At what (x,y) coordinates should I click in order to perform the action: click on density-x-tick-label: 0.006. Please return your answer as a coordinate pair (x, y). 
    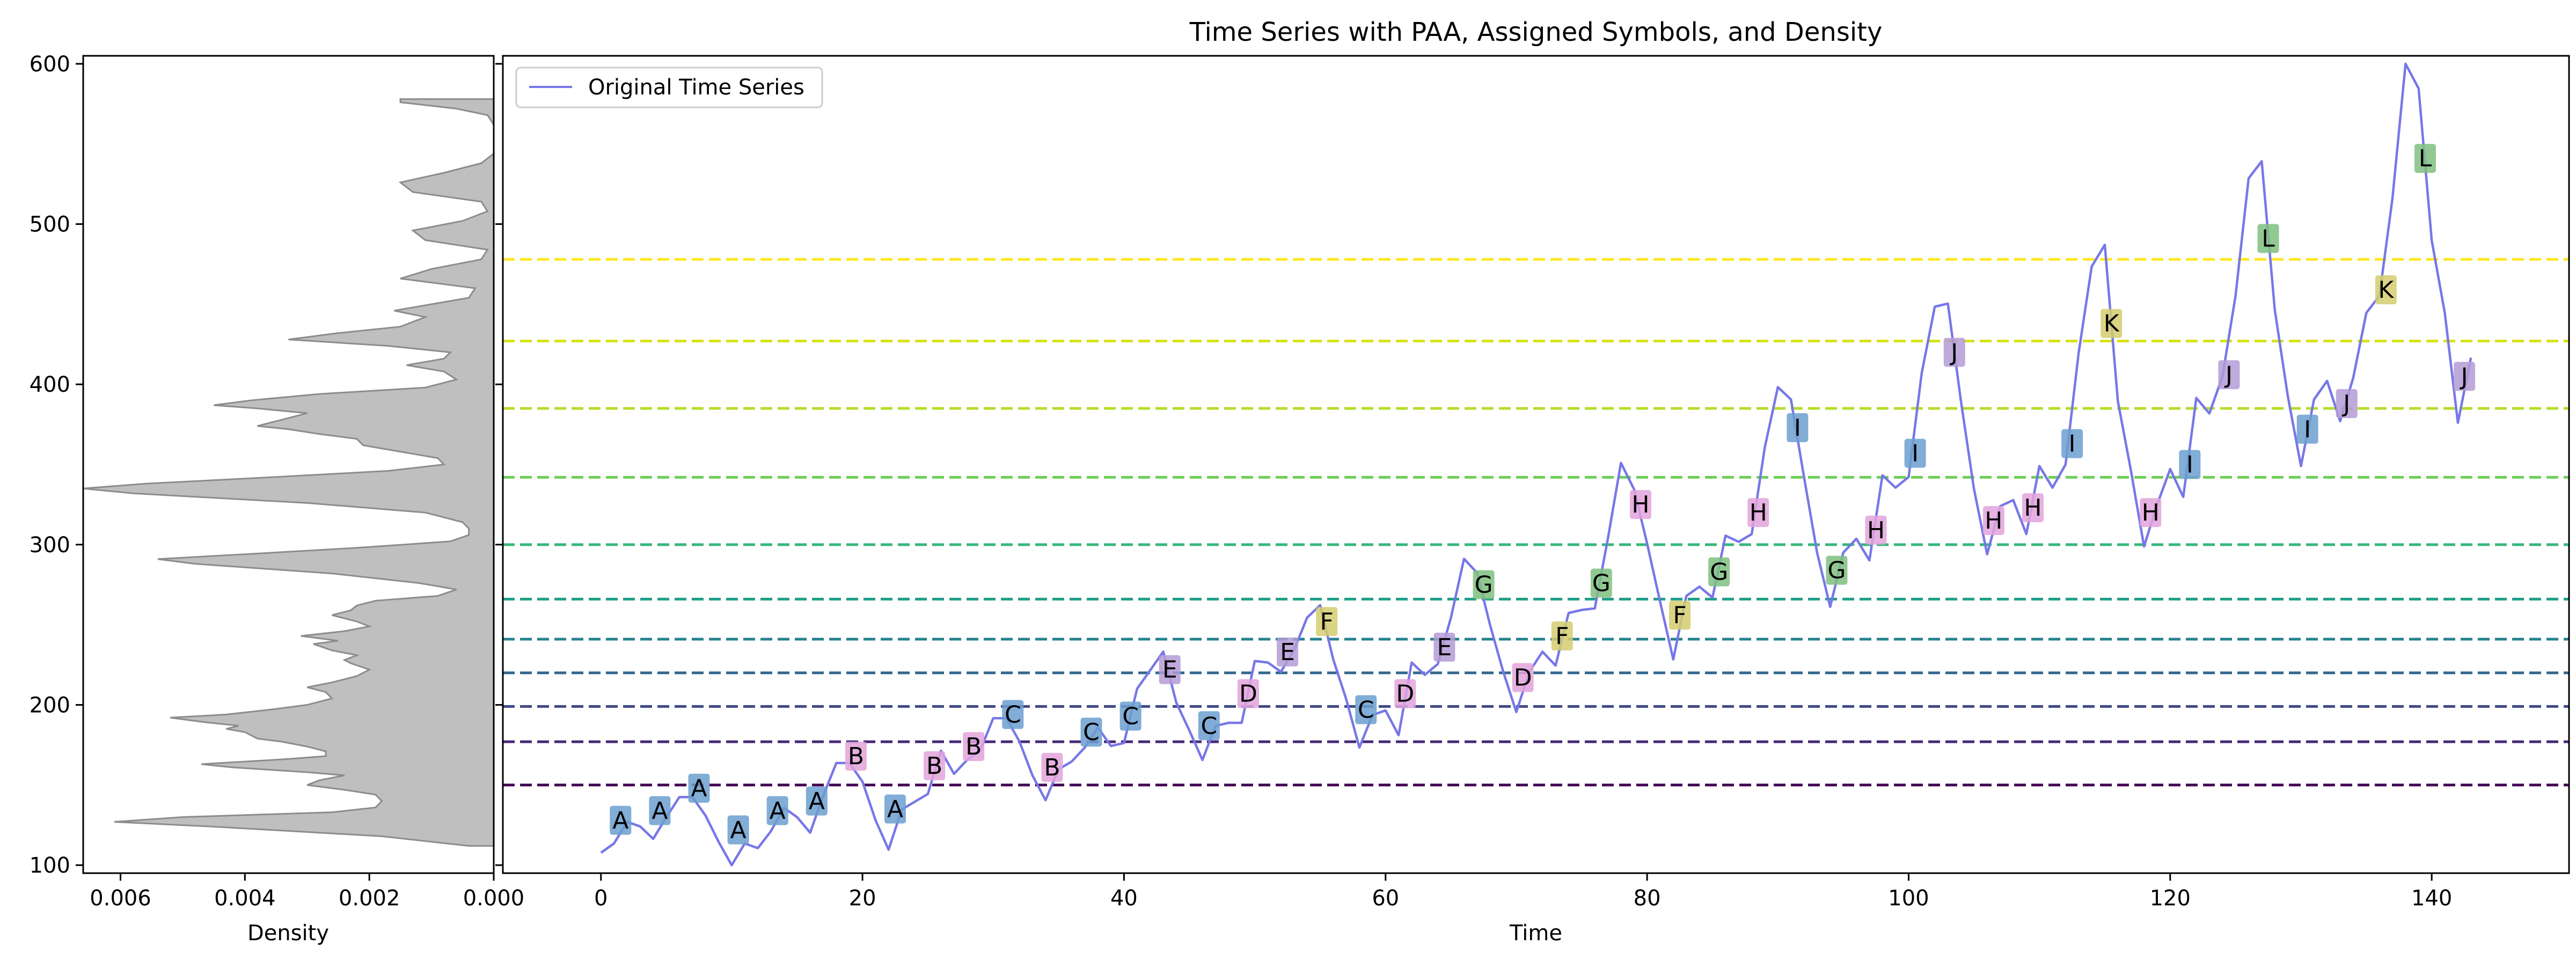
    Looking at the image, I should click on (120, 898).